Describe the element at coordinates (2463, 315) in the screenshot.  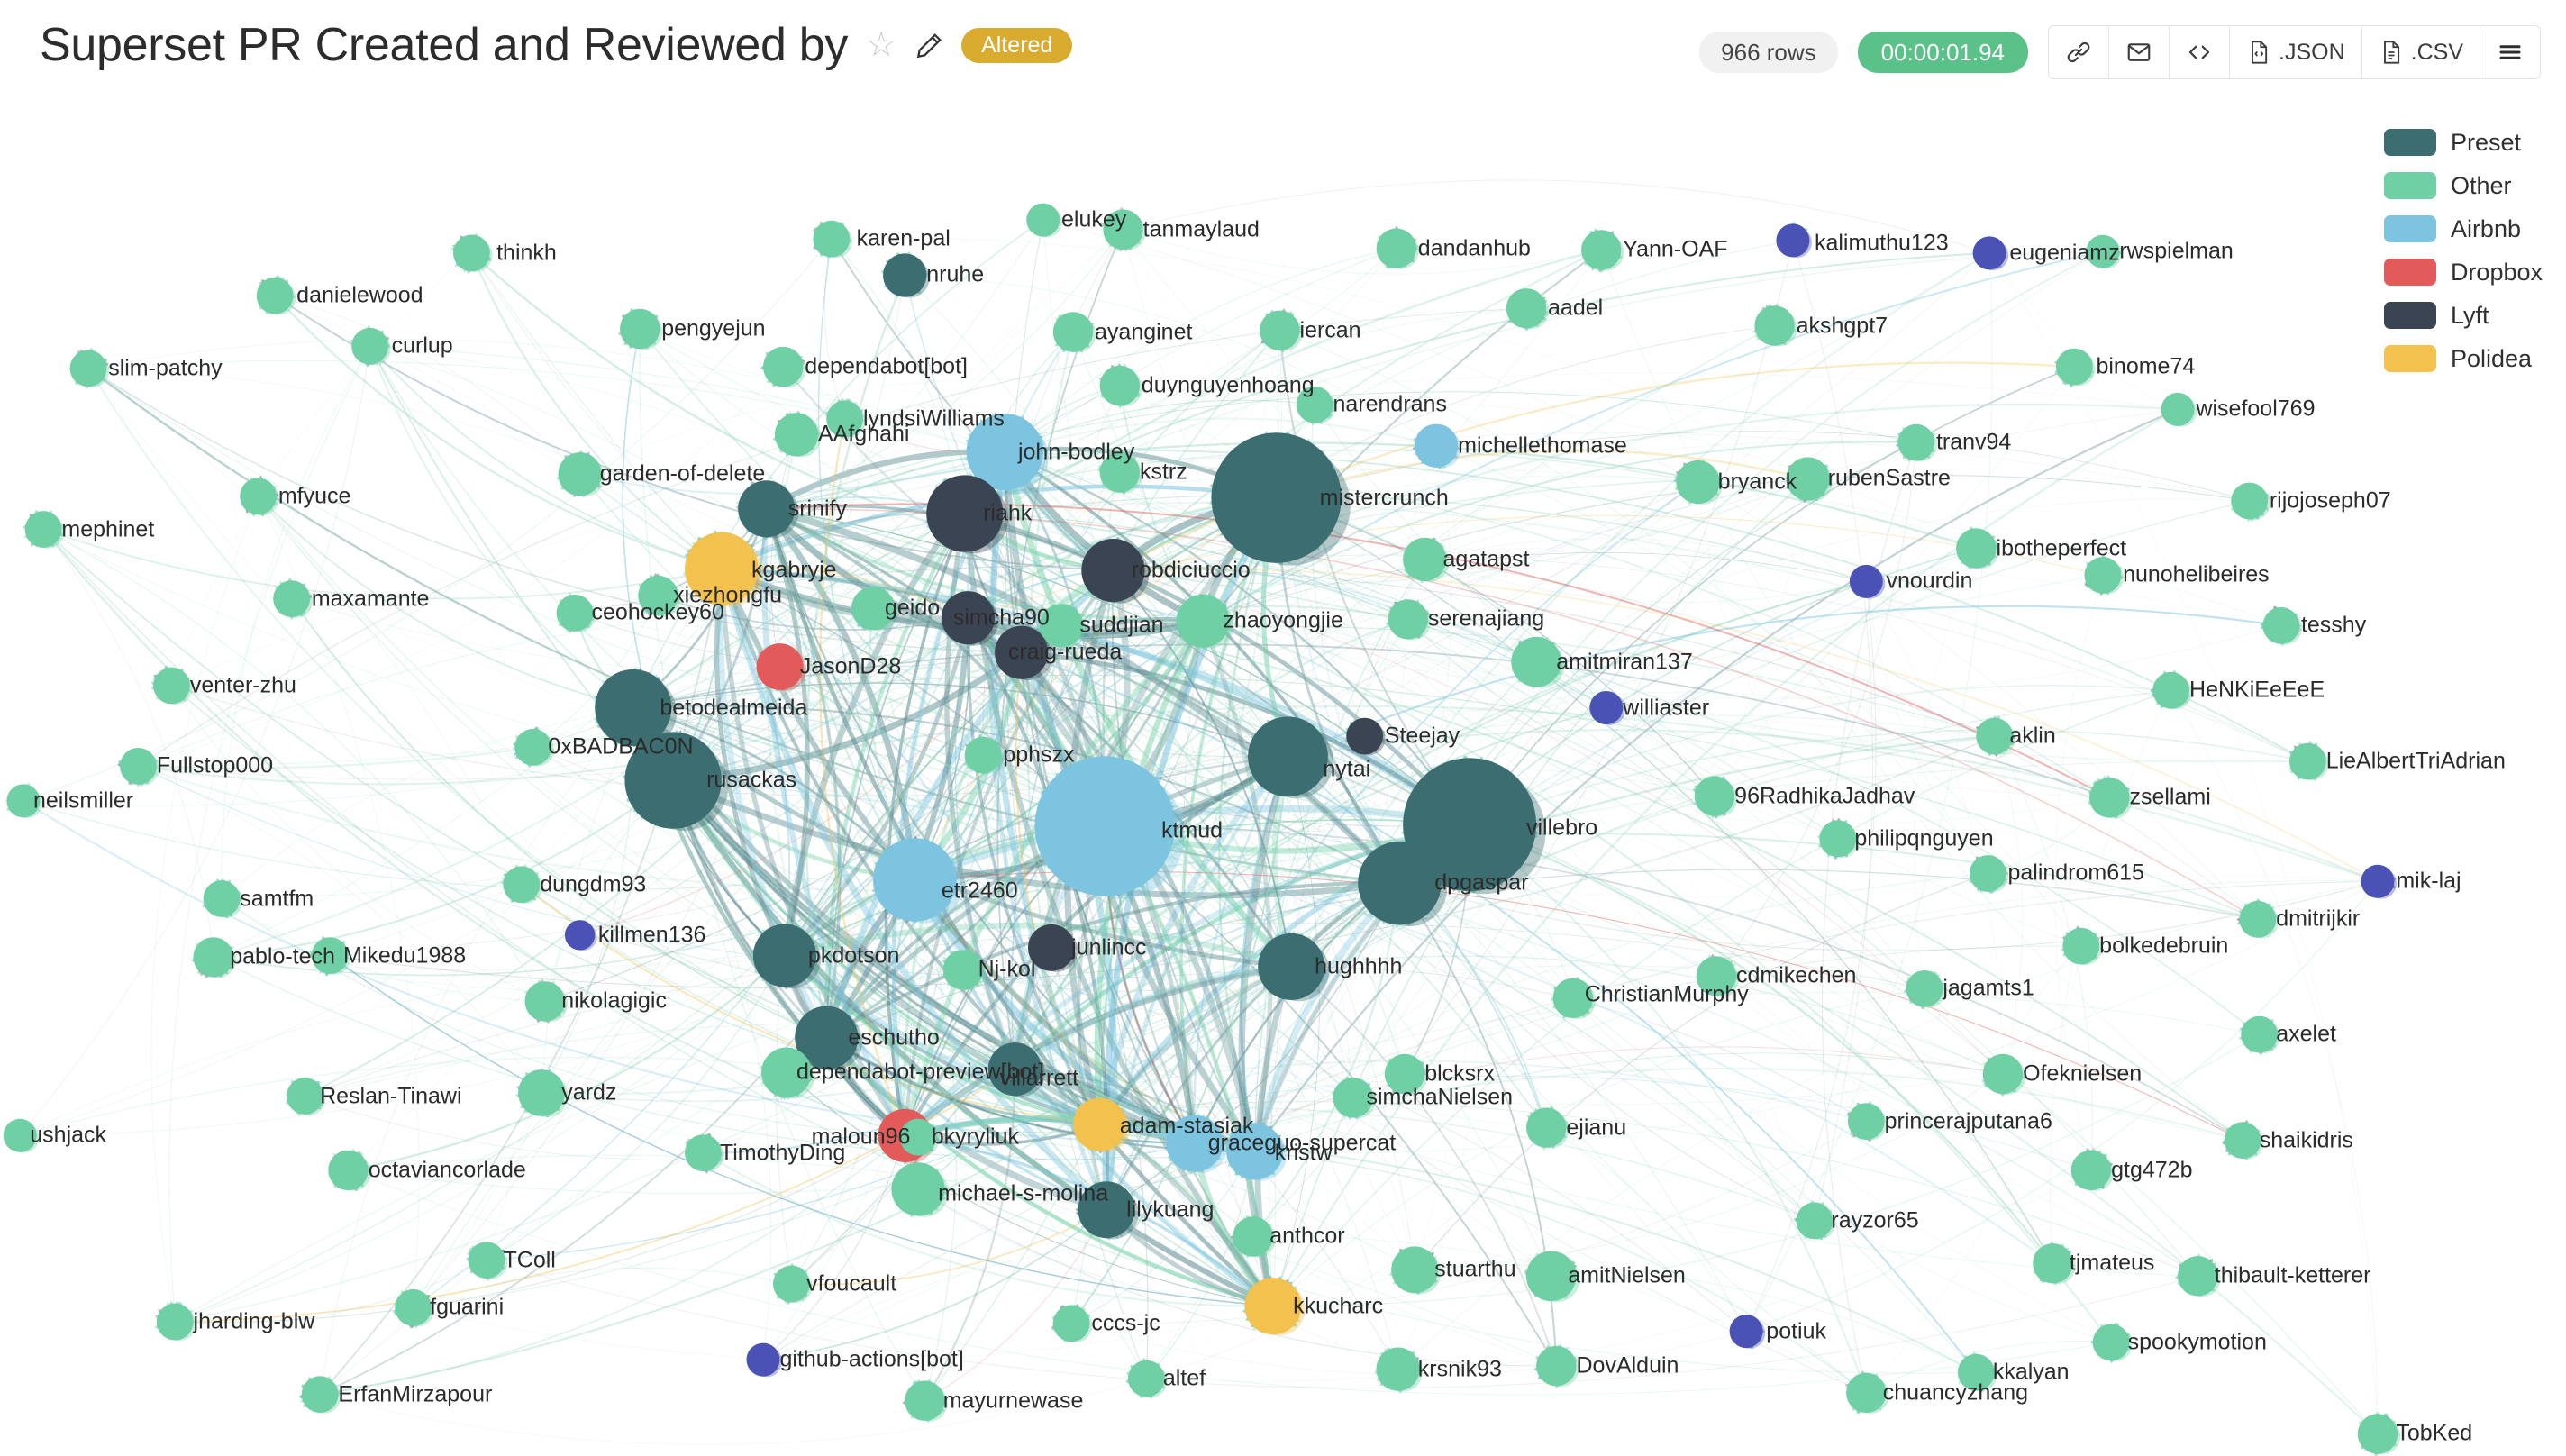
I see `legend-item-lyft: Lyft` at that location.